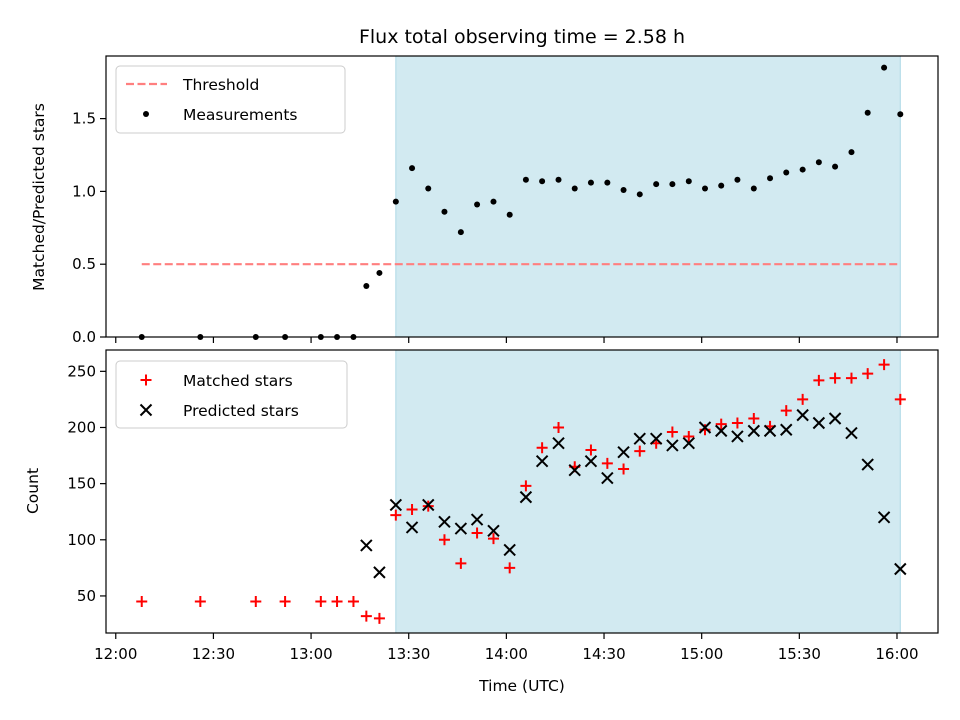 Image resolution: width=960 pixels, height=720 pixels. I want to click on bottom-legend: Matched stars Predicted stars, so click(231, 394).